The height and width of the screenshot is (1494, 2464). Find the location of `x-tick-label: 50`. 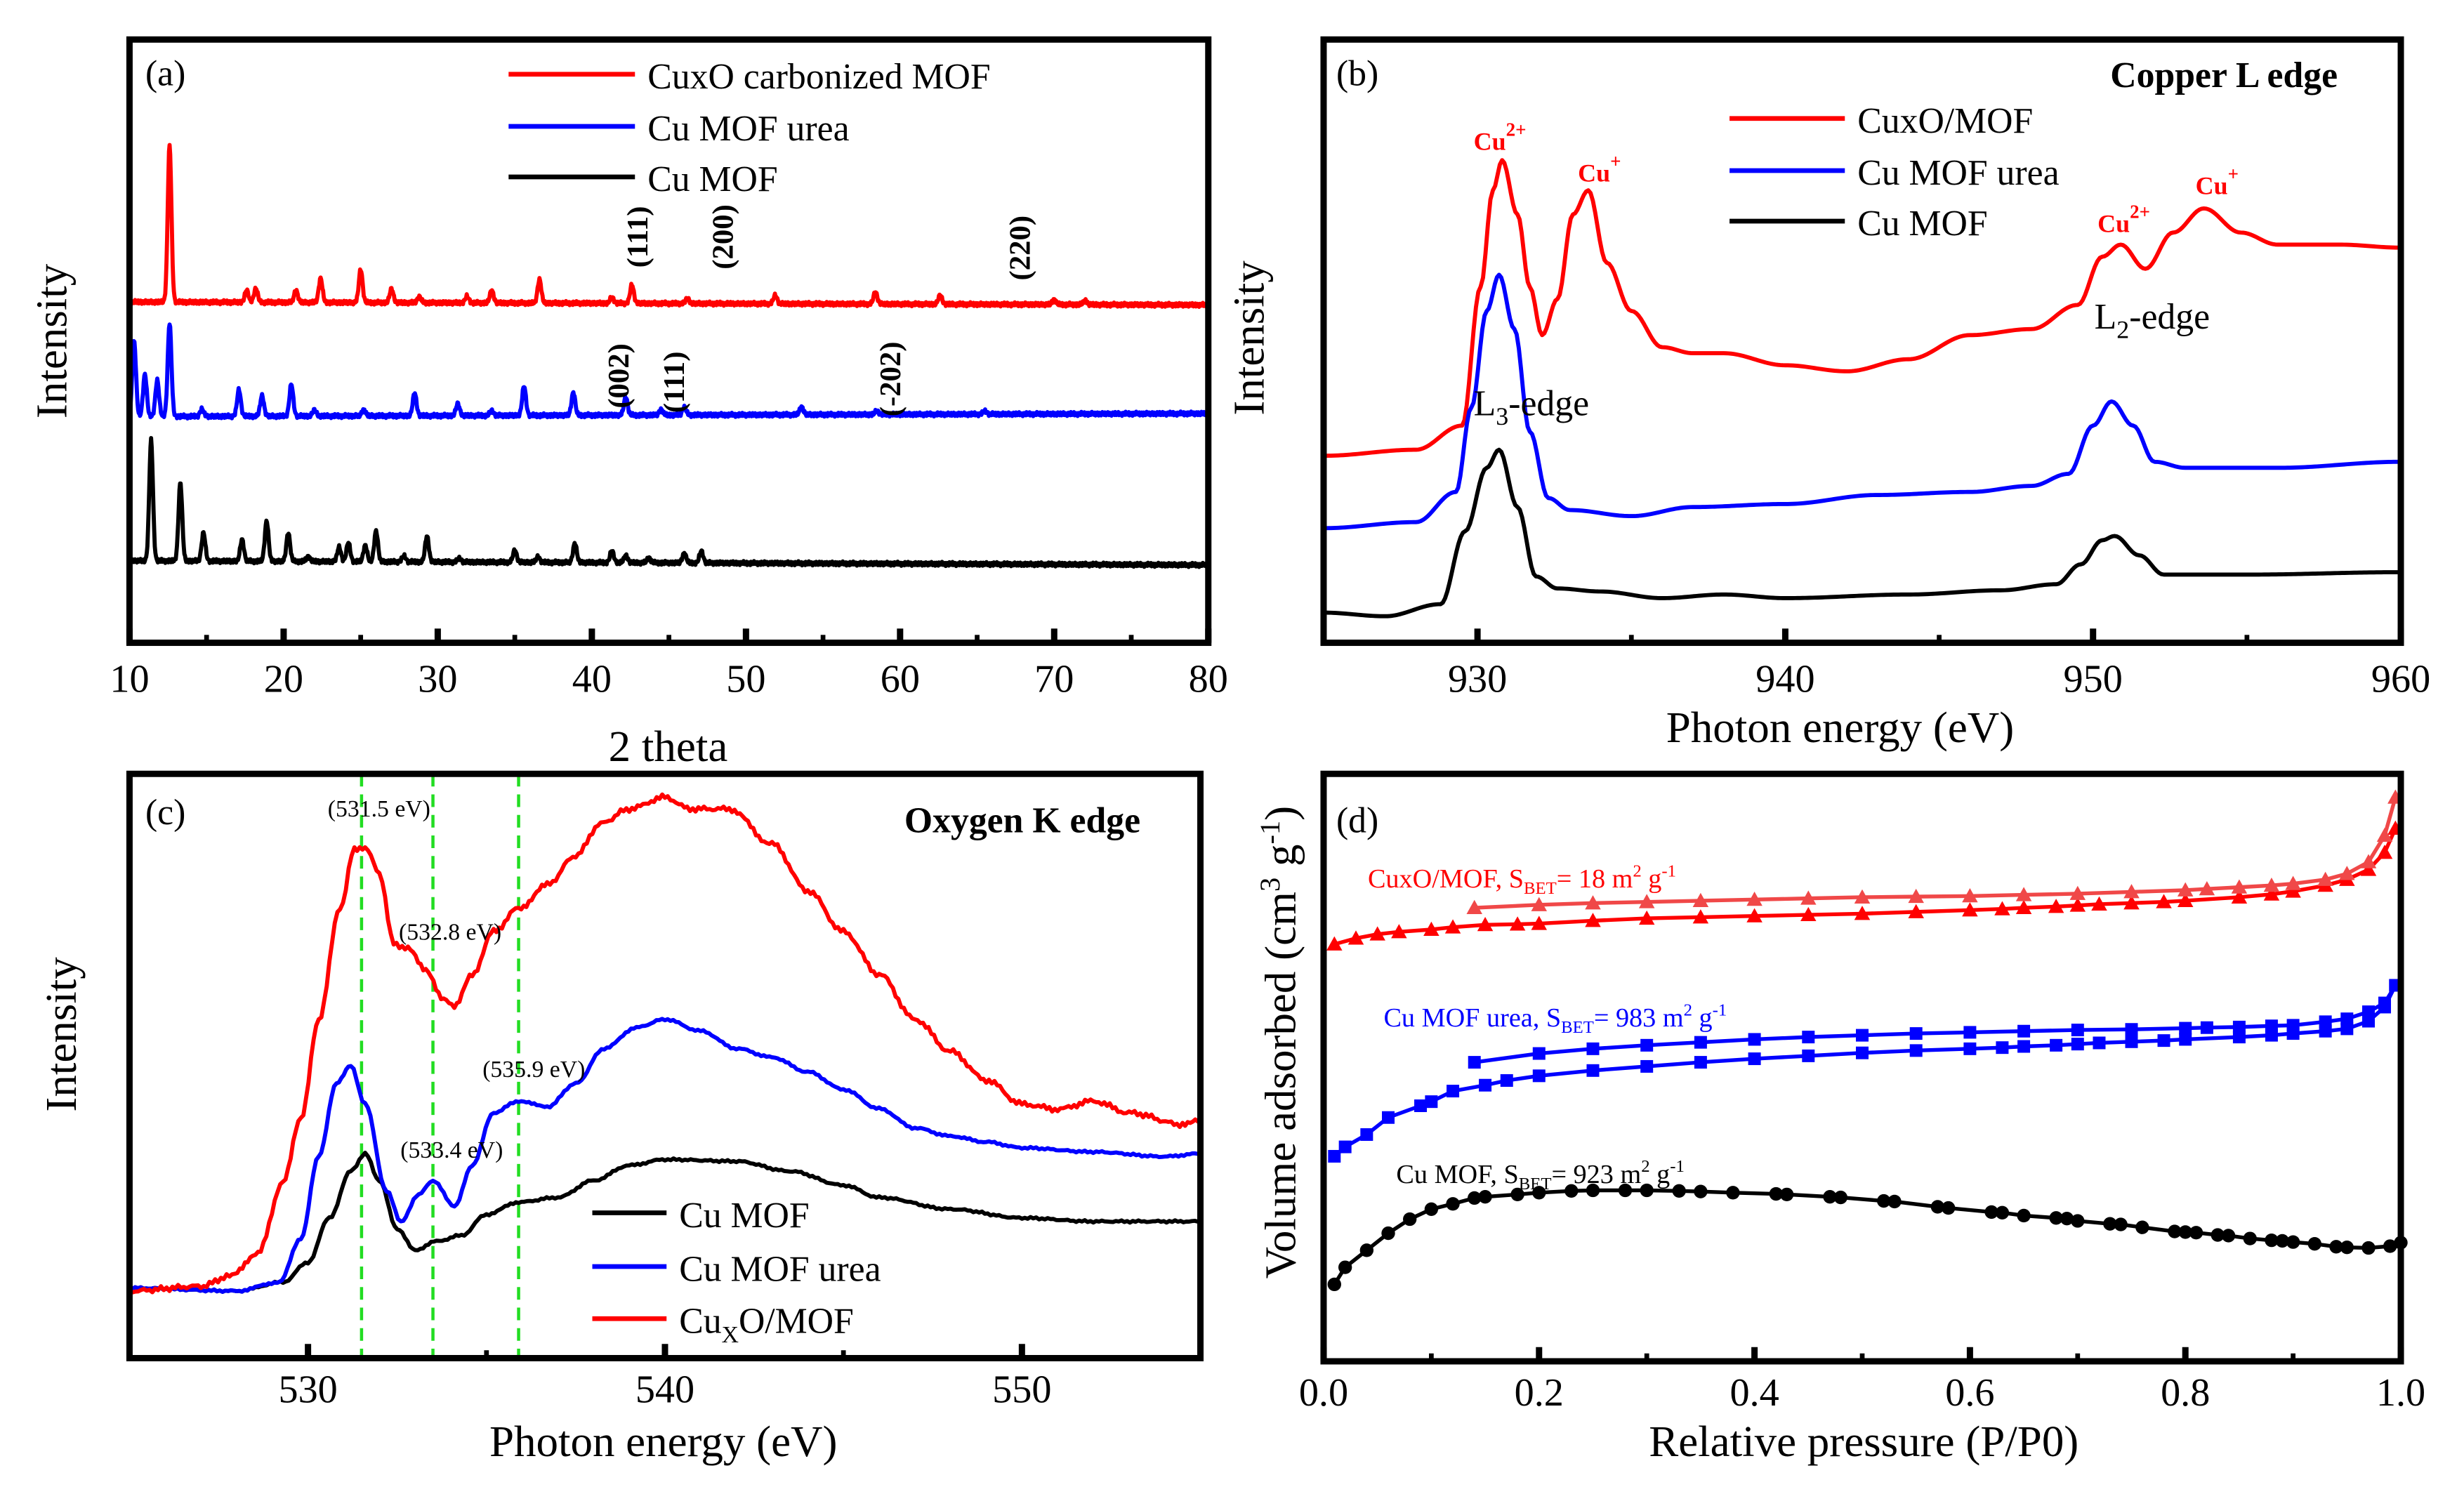

x-tick-label: 50 is located at coordinates (745, 679).